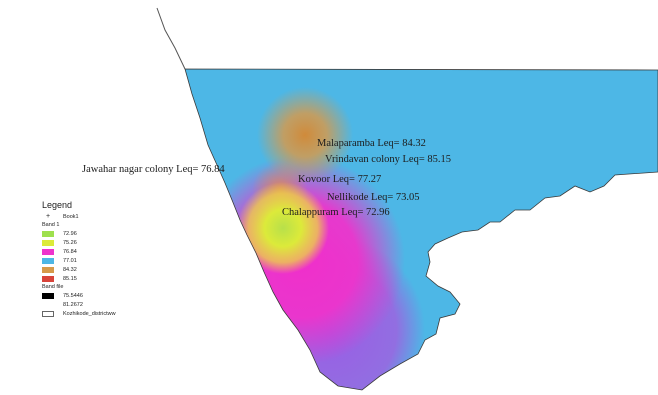 The height and width of the screenshot is (395, 658). I want to click on legend-class-list: 72.96 75.26 76.84 77.01 84.32 85.15, so click(117, 256).